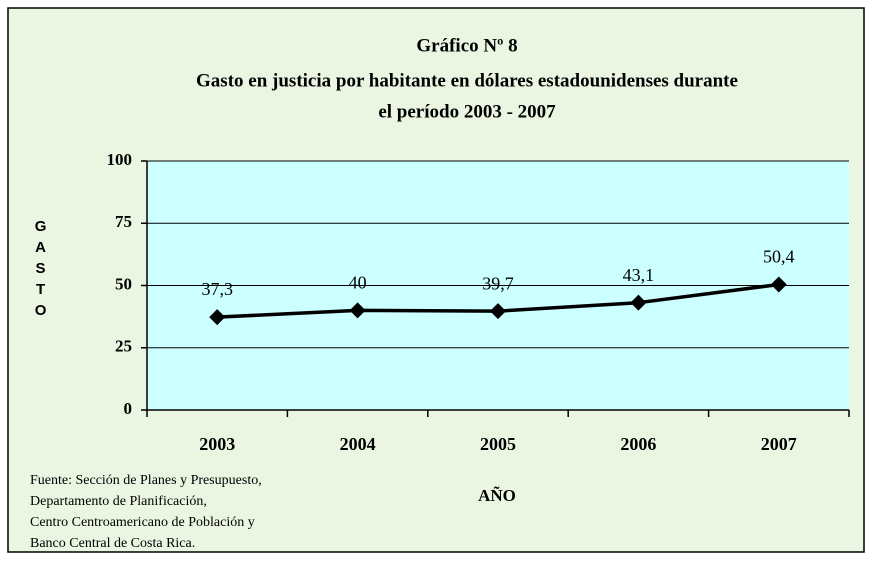  Describe the element at coordinates (118, 501) in the screenshot. I see `source-note: Departamento de Planificación,` at that location.